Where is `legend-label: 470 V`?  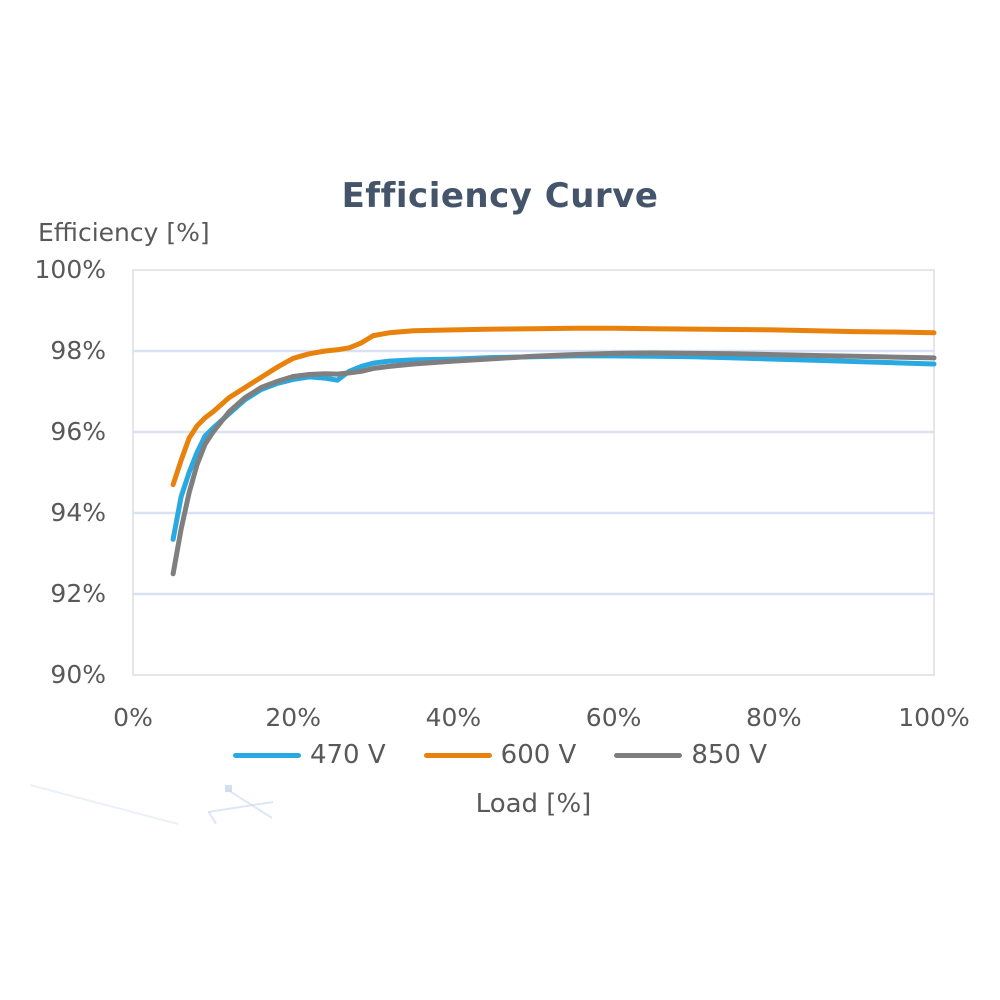 legend-label: 470 V is located at coordinates (347, 755).